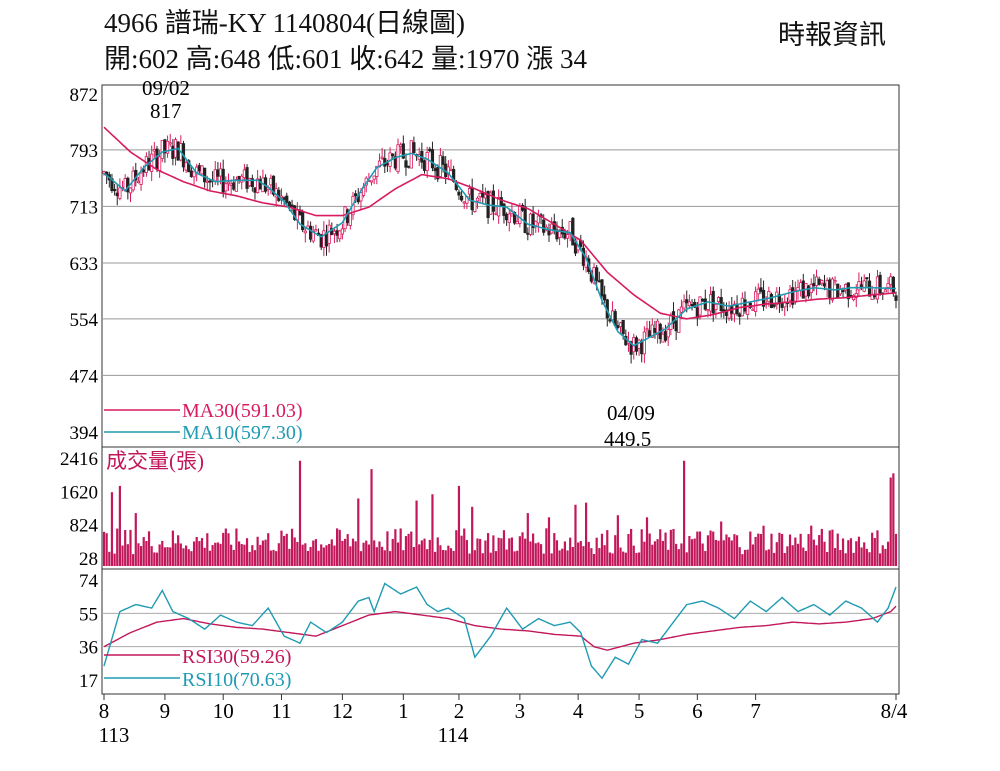 This screenshot has width=1000, height=771. Describe the element at coordinates (281, 711) in the screenshot. I see `x-tick-label: 11` at that location.